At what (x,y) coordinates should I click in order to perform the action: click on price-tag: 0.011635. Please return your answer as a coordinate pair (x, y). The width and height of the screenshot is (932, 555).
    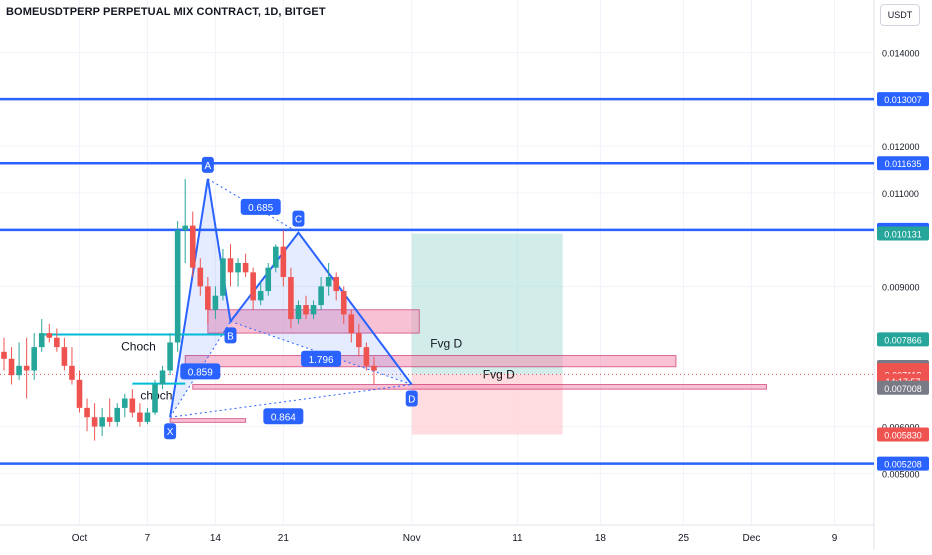
    Looking at the image, I should click on (903, 163).